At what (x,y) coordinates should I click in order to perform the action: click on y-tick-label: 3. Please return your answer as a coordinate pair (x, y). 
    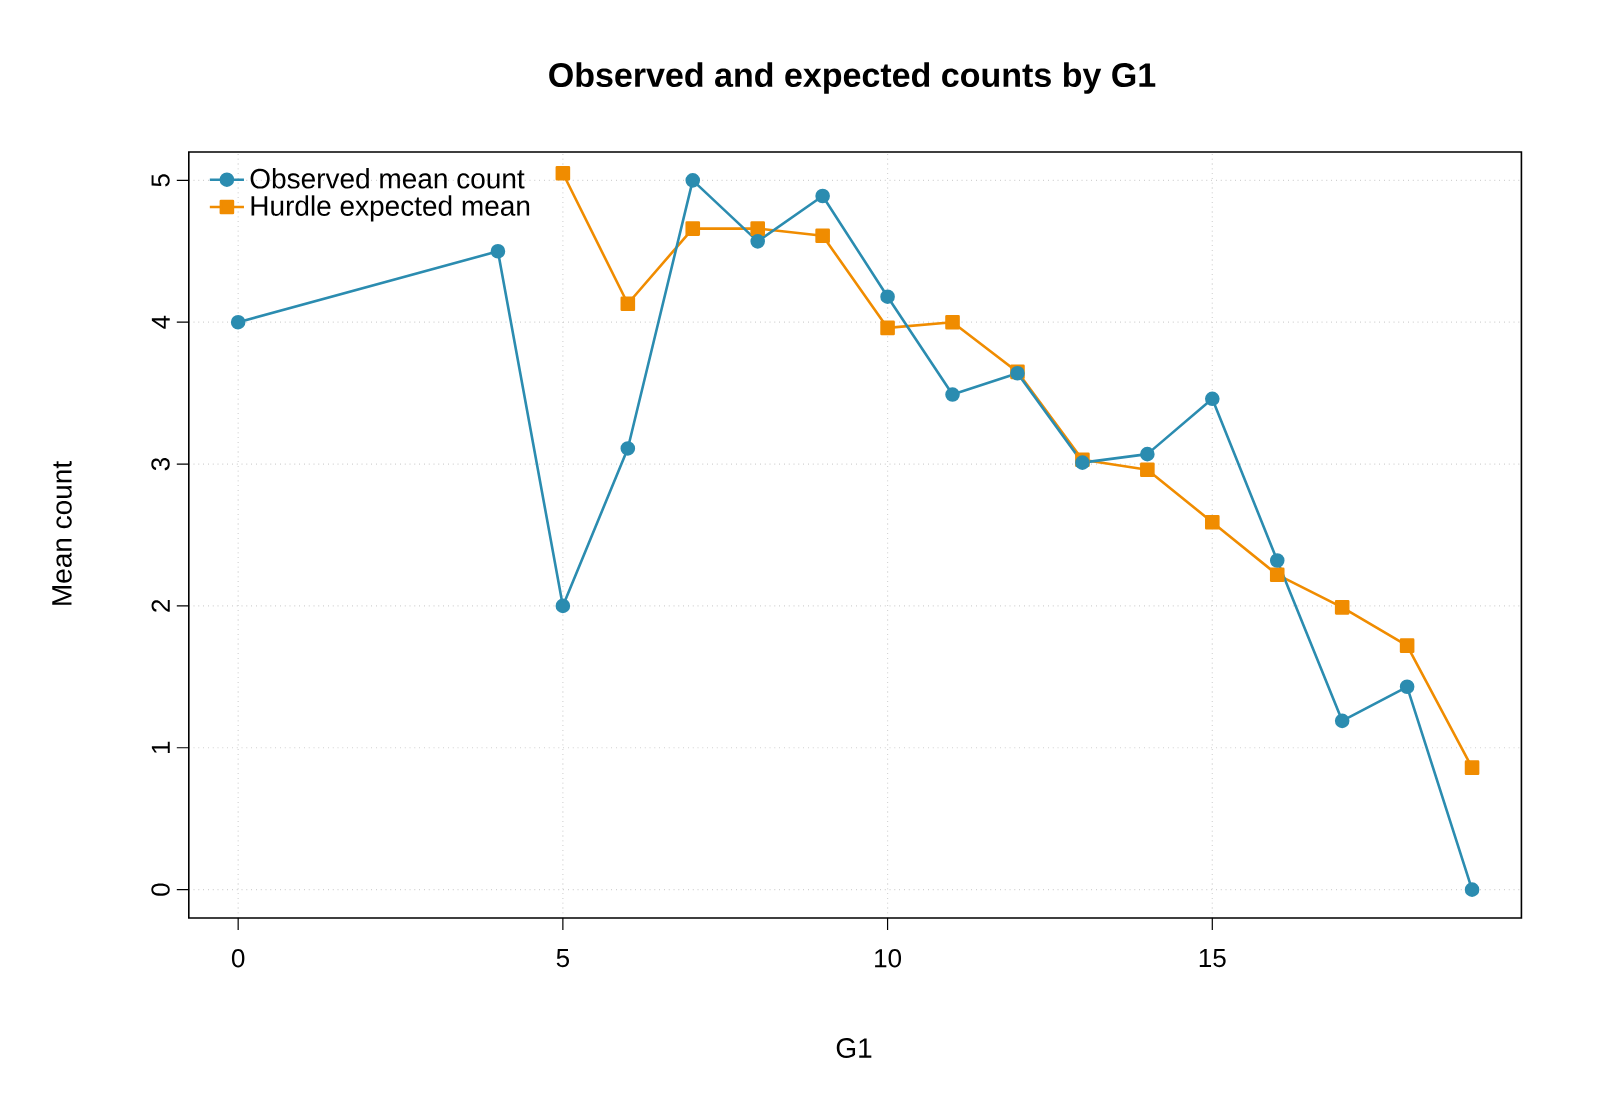
    Looking at the image, I should click on (160, 464).